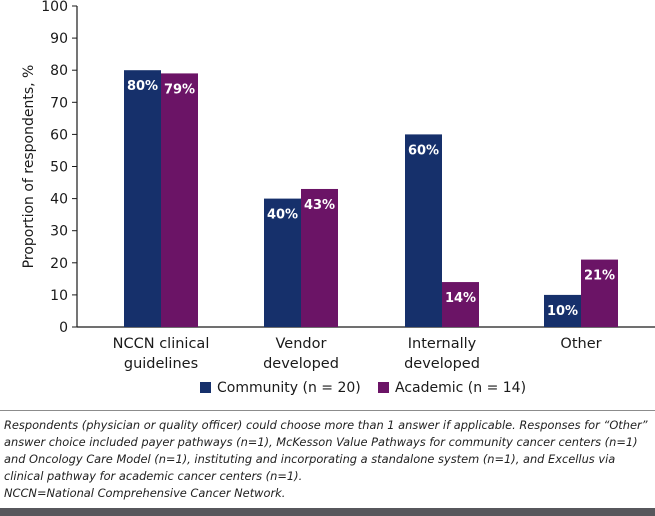 This screenshot has width=655, height=516. What do you see at coordinates (442, 344) in the screenshot?
I see `x-tick-label: Internally` at bounding box center [442, 344].